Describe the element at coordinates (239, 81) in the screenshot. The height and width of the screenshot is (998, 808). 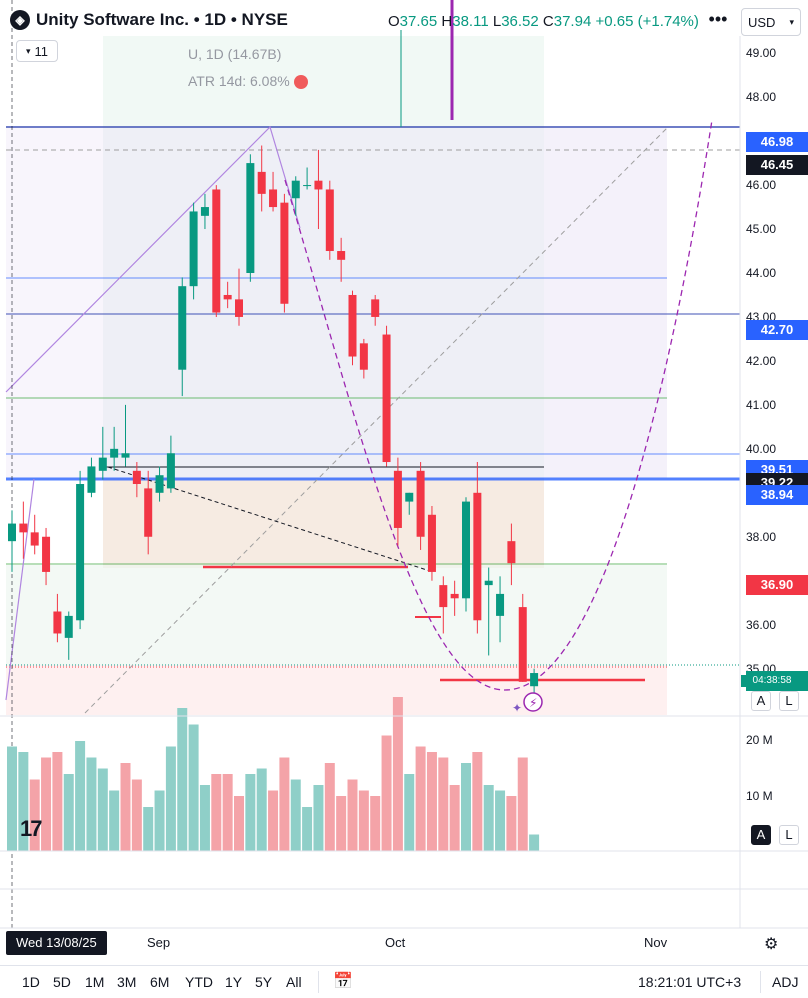
I see `indicator-label: ATR 14d: 6.08%` at that location.